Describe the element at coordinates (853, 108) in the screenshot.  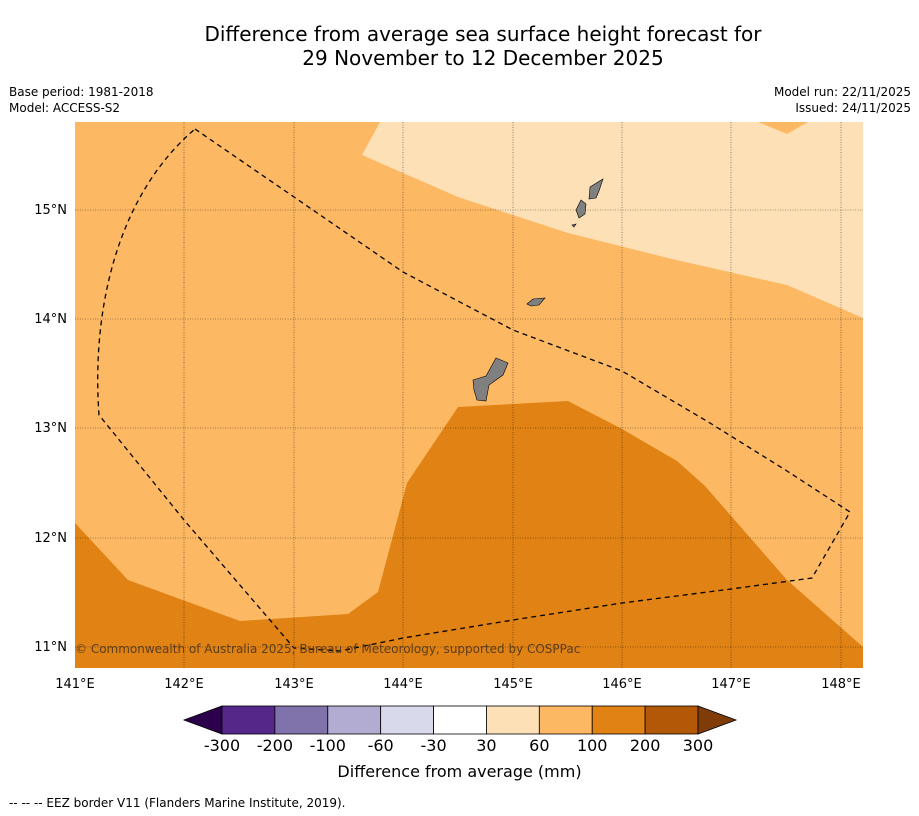
I see `issued-date: Issued: 24/11/2025` at that location.